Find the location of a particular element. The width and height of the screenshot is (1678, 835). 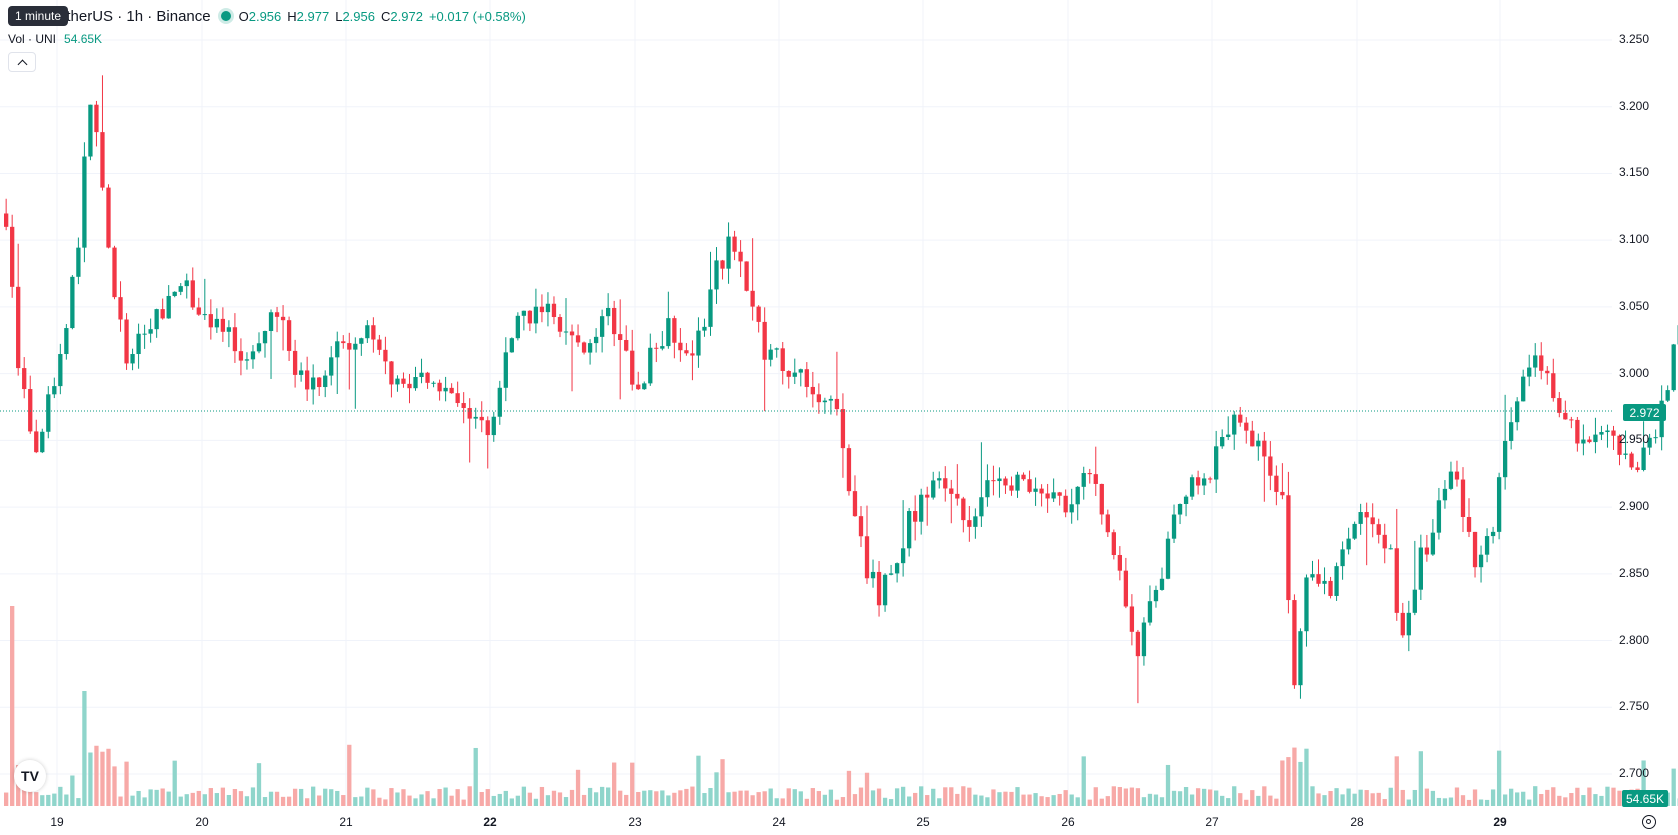

collapse-legend-button is located at coordinates (22, 62).